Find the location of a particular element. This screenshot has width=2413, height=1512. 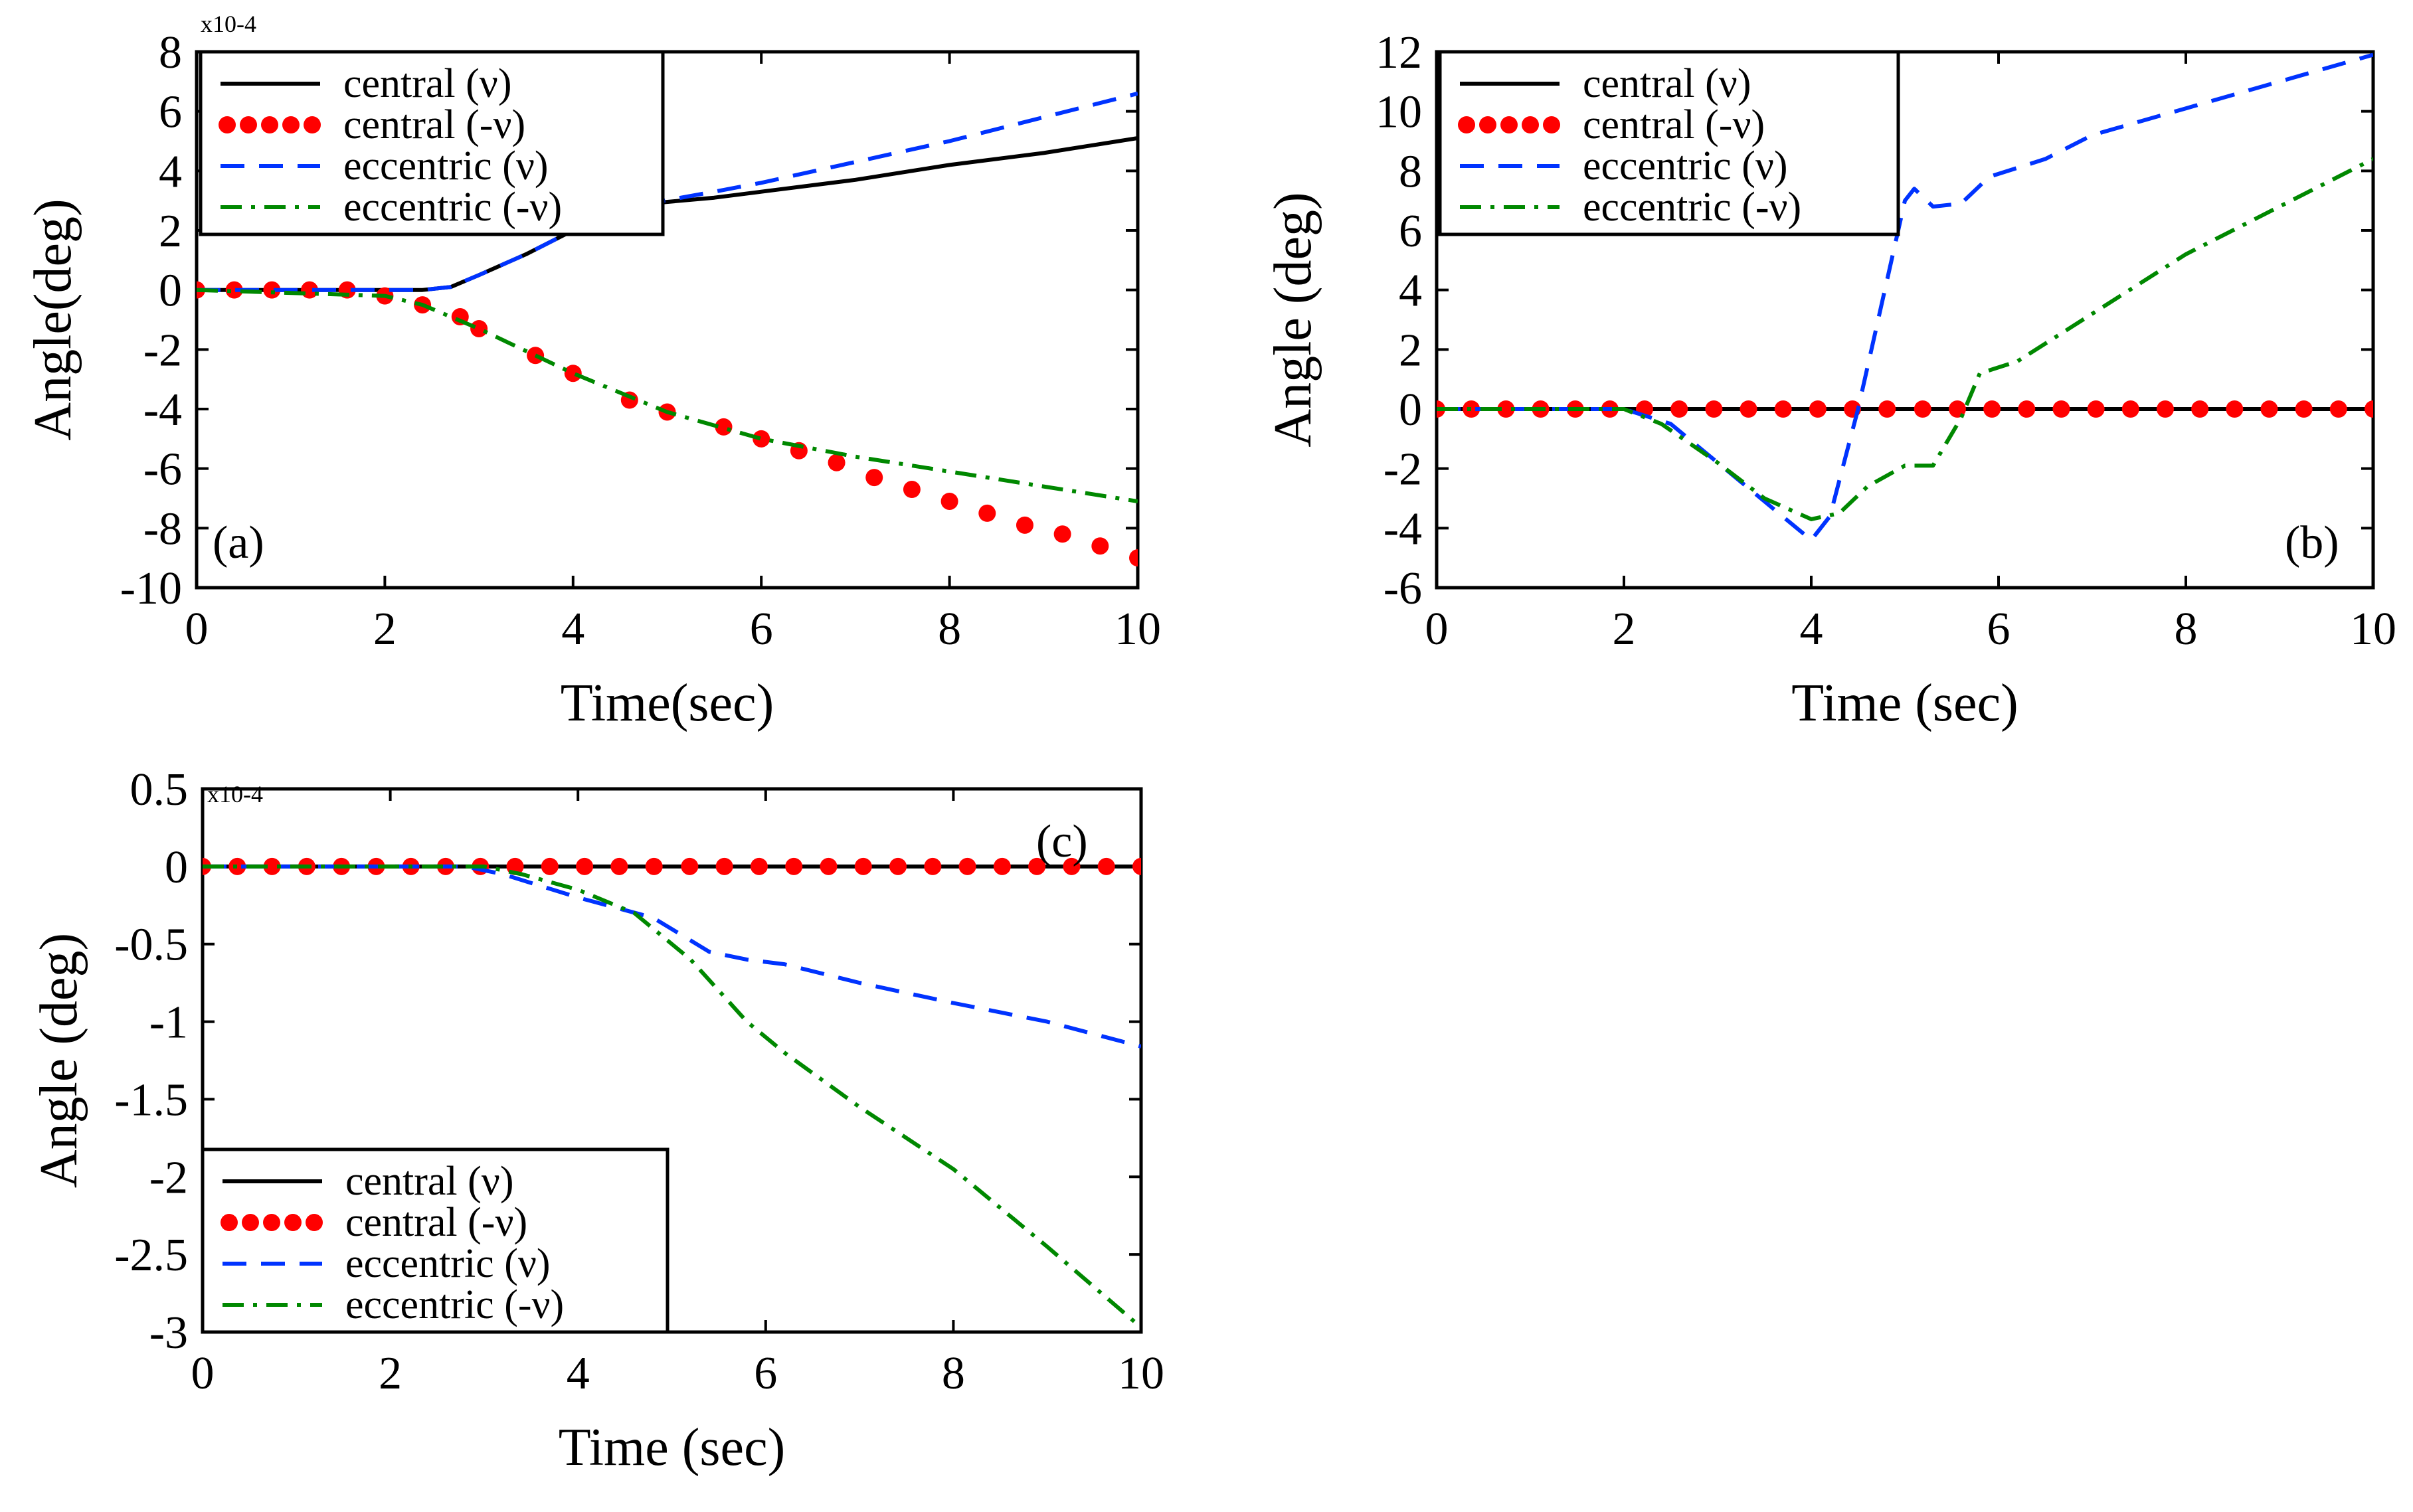

y-tick-label: 12 is located at coordinates (1399, 53).